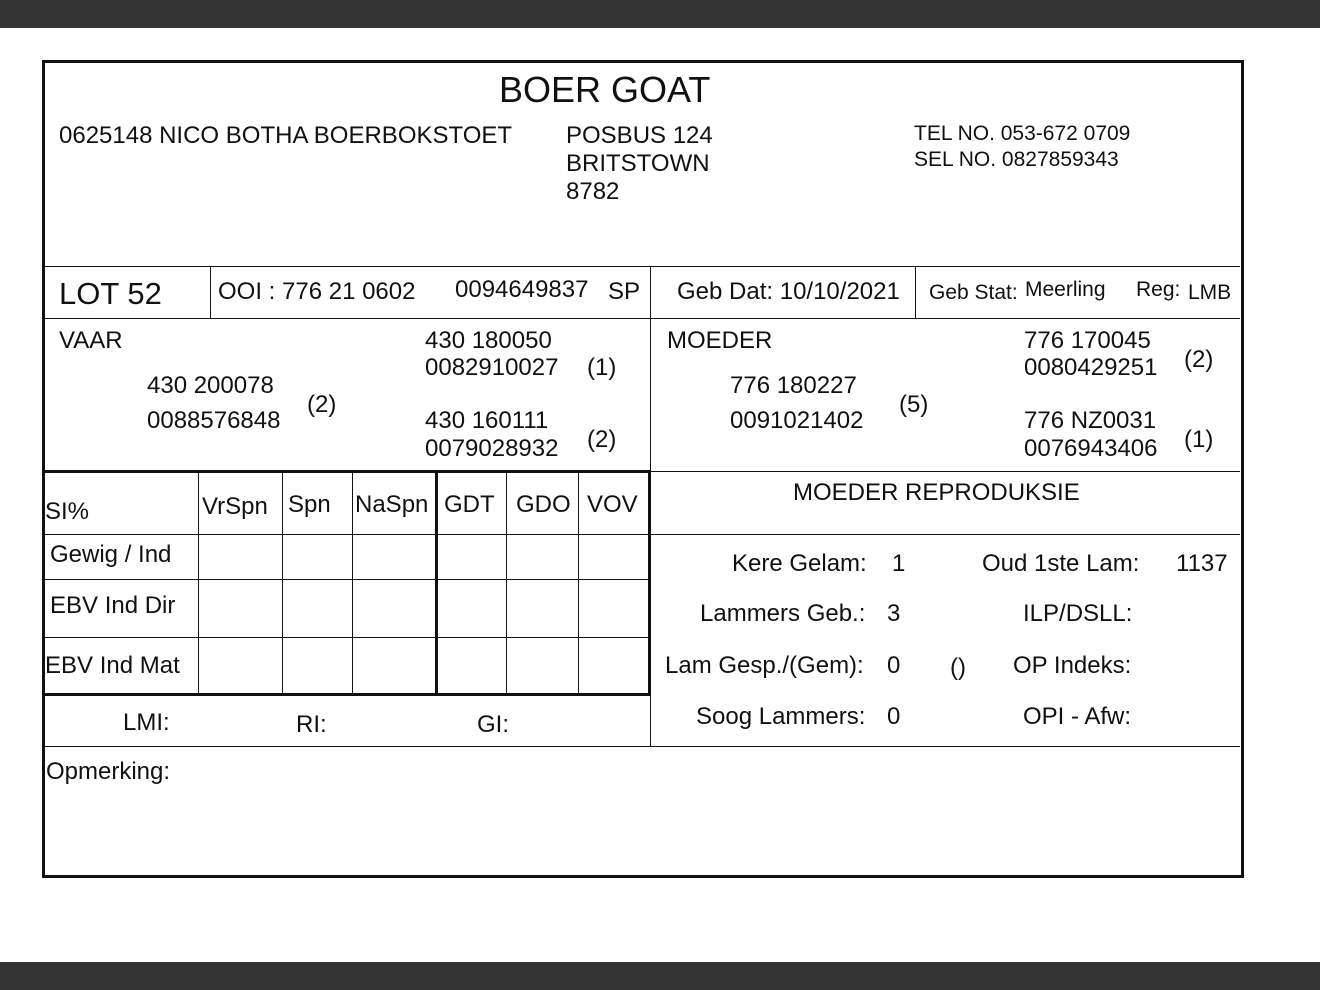  I want to click on lmi-label: LMI:, so click(146, 722).